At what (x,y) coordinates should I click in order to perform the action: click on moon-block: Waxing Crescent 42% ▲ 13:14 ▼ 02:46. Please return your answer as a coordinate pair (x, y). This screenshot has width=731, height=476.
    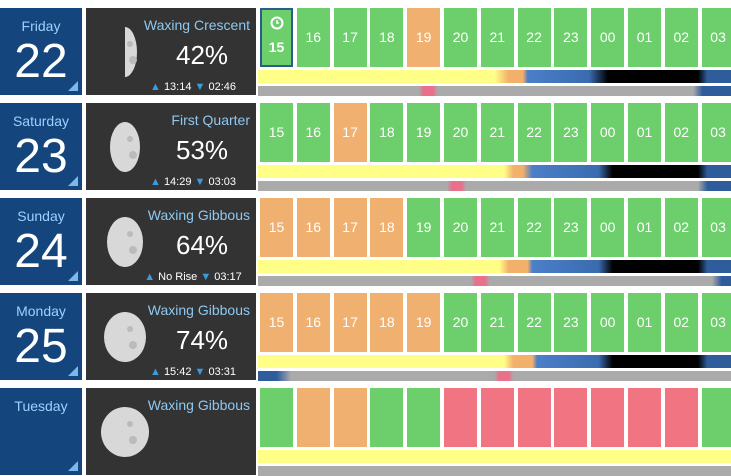
    Looking at the image, I should click on (171, 51).